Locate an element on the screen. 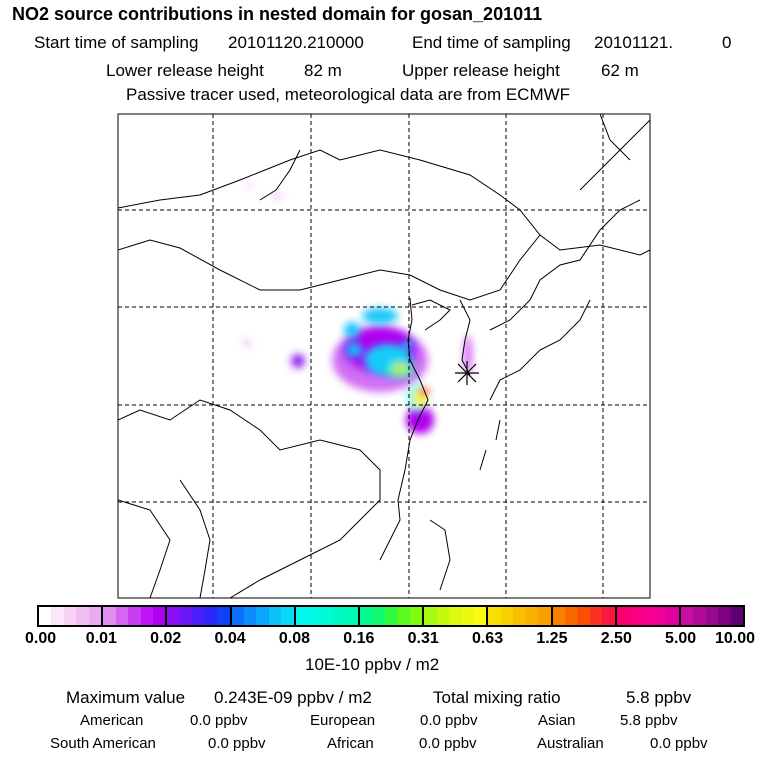  start-time-value: 20101120.210000 is located at coordinates (296, 42).